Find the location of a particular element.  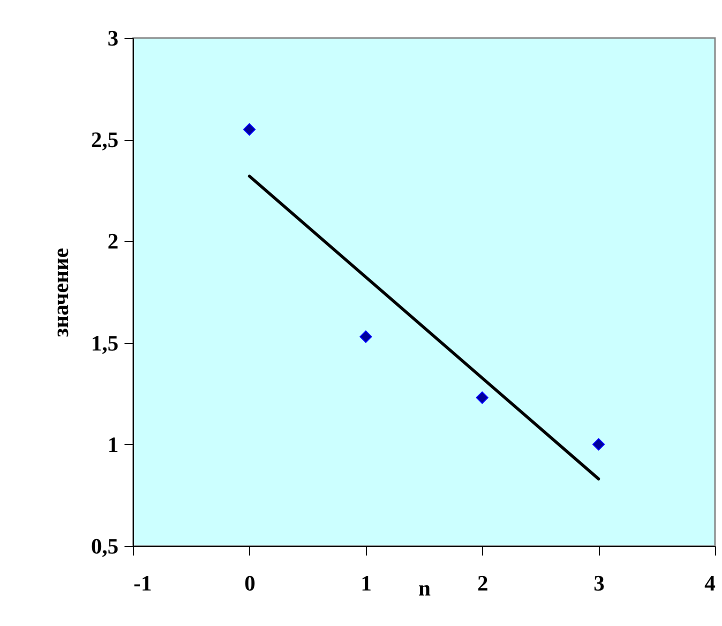

x-tick-label: 2 is located at coordinates (482, 583).